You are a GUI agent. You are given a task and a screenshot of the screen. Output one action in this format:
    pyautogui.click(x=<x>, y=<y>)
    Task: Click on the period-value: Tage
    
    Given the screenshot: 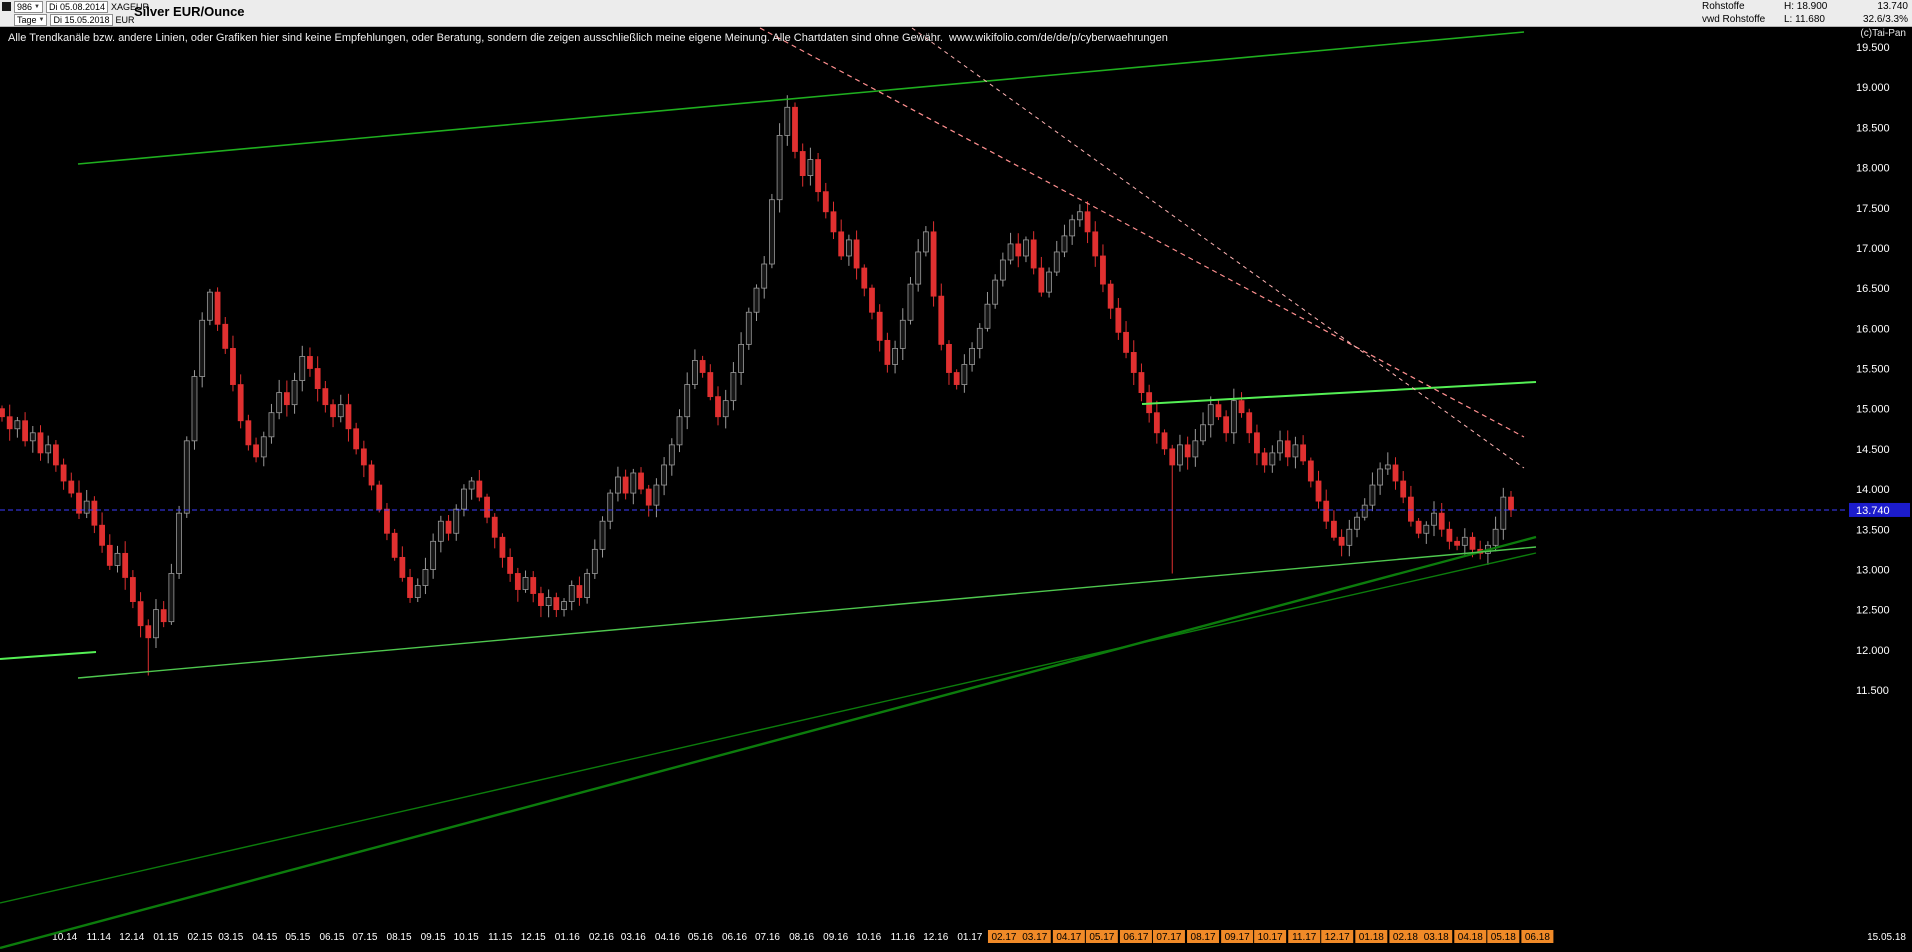 What is the action you would take?
    pyautogui.click(x=27, y=19)
    